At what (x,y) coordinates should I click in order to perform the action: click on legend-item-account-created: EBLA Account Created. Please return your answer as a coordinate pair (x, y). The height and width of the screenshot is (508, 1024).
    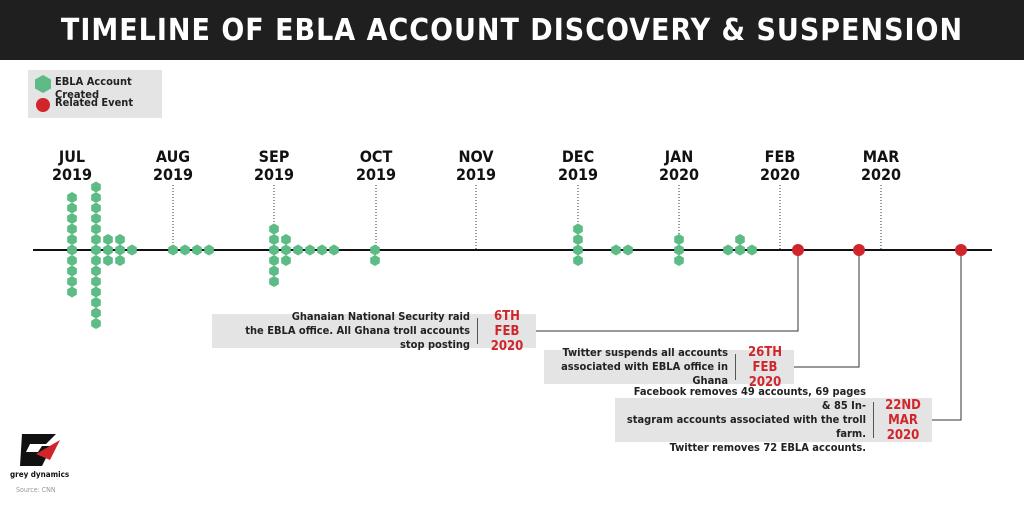
    Looking at the image, I should click on (95, 87).